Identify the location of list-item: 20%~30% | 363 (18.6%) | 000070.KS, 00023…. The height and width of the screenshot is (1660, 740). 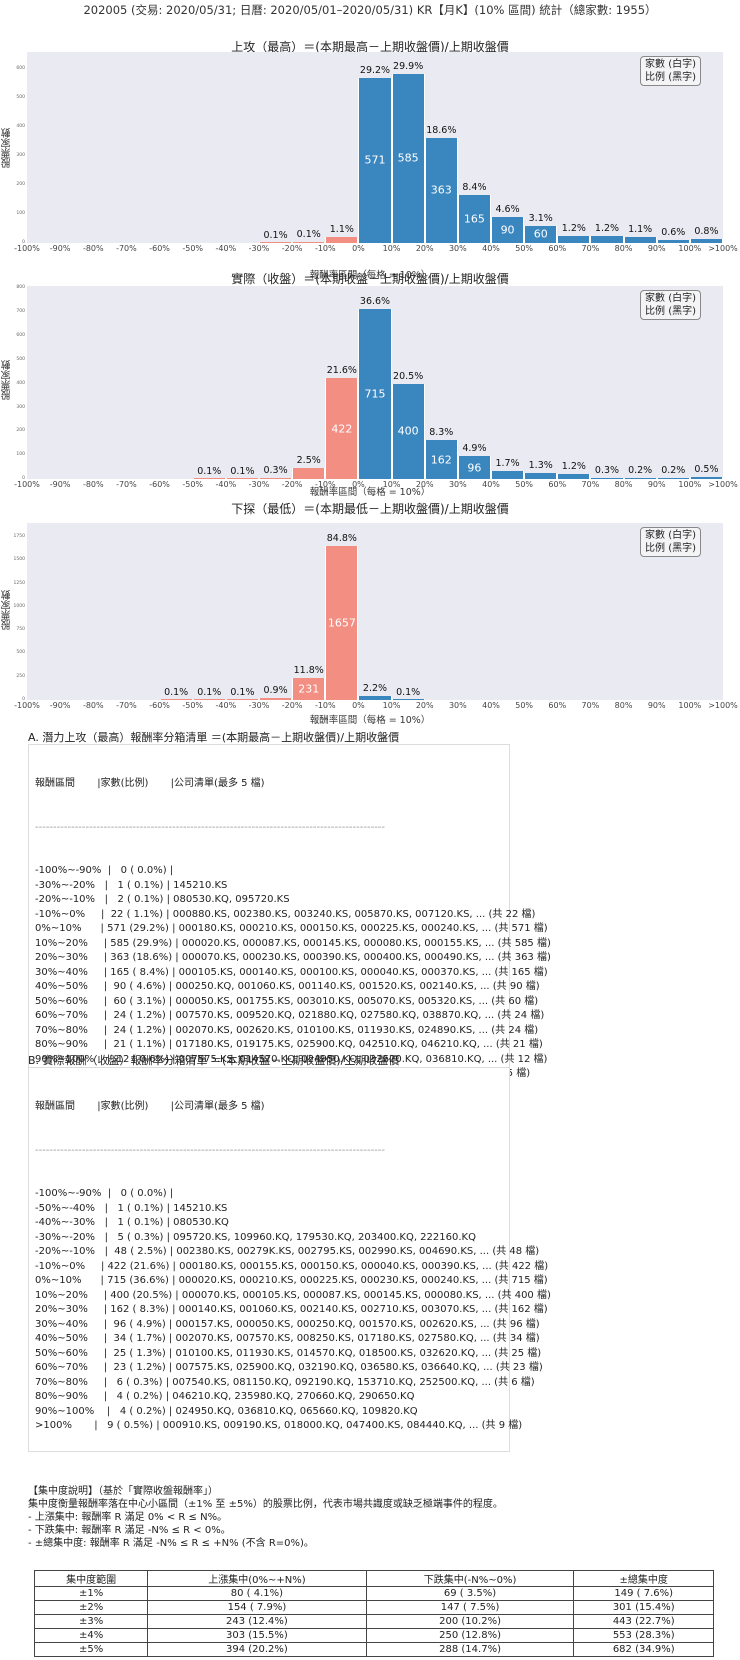
(293, 957).